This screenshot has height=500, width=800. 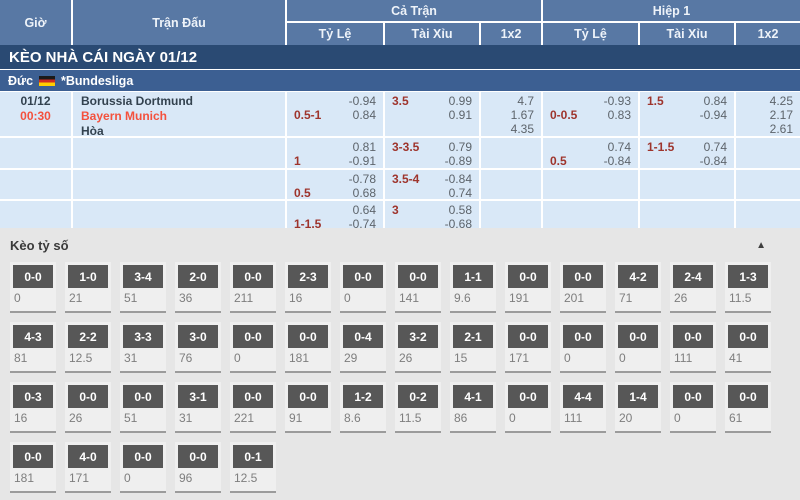 I want to click on score-odds-cell: 0-0 171, so click(x=528, y=347).